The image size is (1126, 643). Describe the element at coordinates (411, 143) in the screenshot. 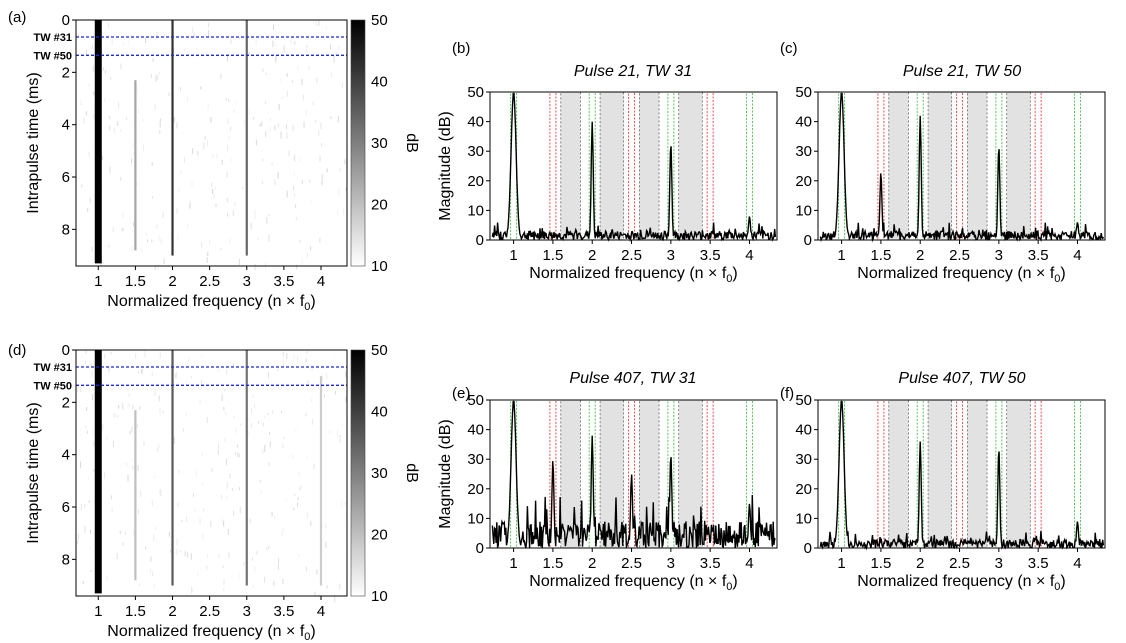

I see `colorbar-label: dB` at that location.